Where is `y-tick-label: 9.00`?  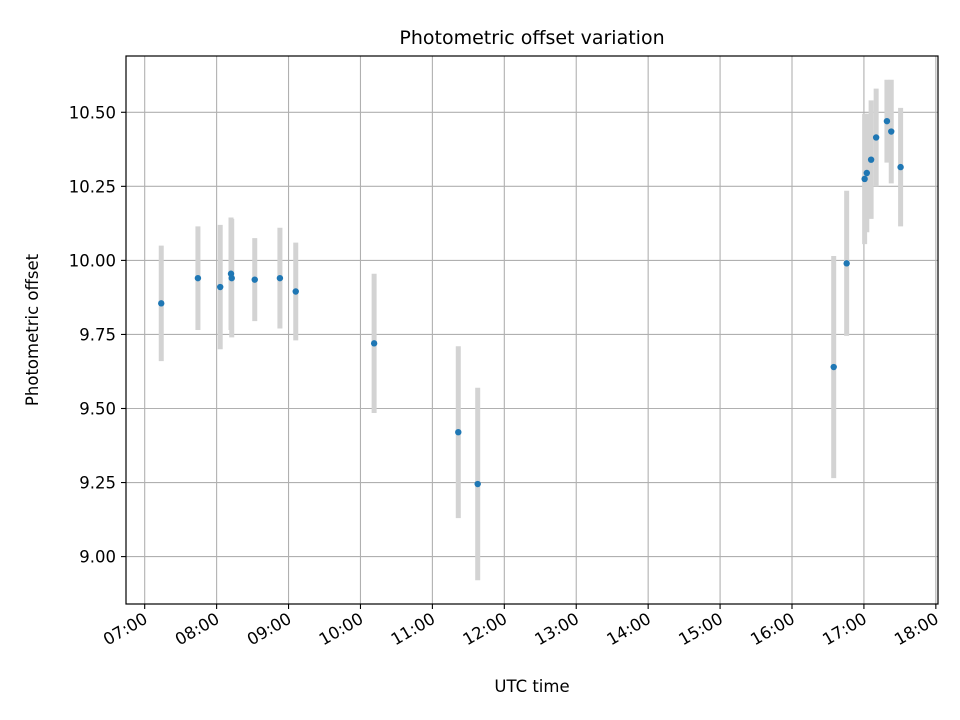 y-tick-label: 9.00 is located at coordinates (97, 557).